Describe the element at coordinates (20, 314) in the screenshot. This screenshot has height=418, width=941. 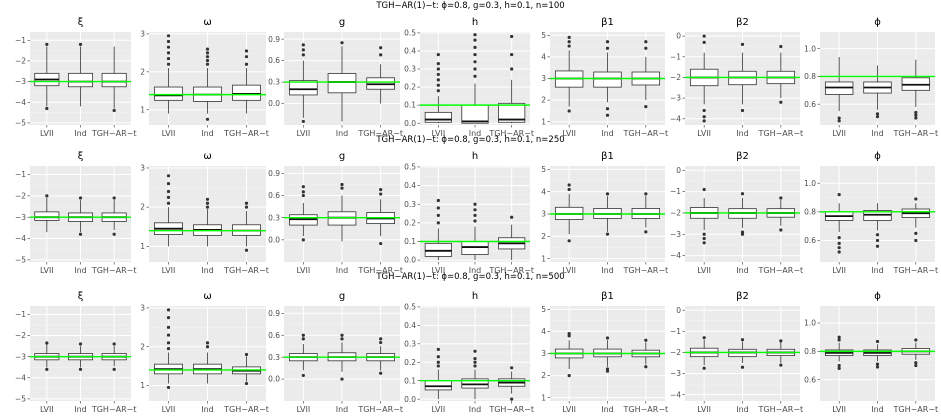
I see `y-tick-label: −1` at that location.